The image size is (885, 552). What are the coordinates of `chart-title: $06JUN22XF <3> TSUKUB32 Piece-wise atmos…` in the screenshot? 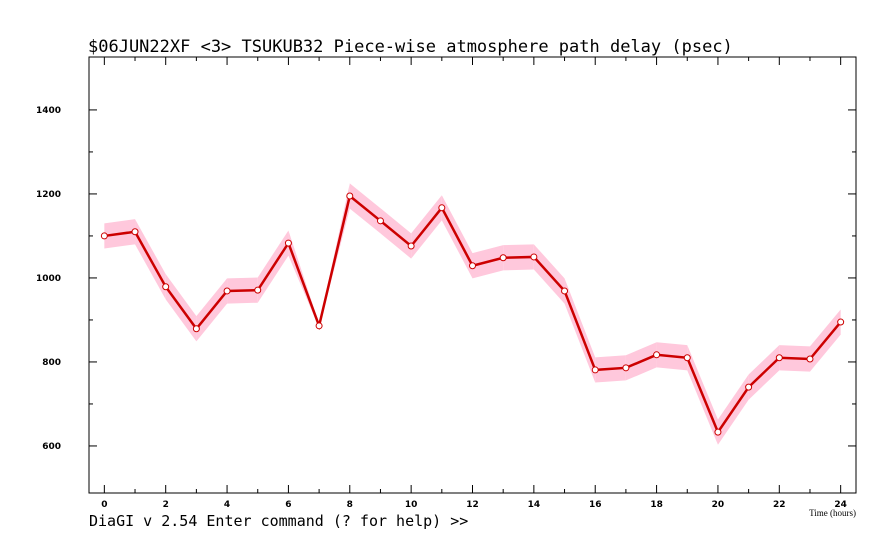 It's located at (410, 47).